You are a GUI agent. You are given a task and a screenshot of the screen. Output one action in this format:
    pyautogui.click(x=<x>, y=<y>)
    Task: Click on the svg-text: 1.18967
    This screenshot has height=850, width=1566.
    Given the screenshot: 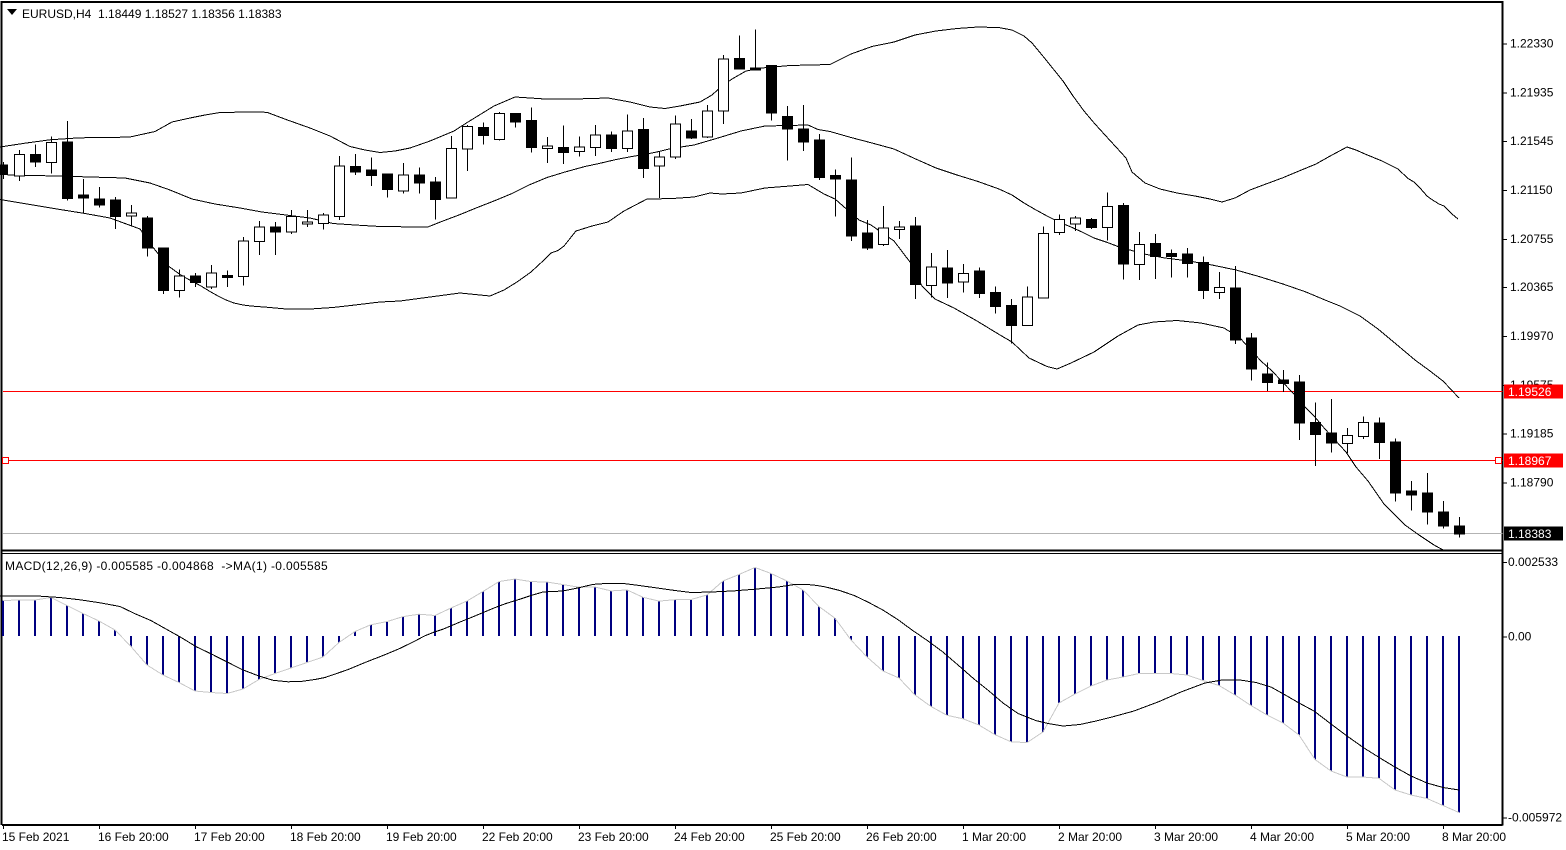 What is the action you would take?
    pyautogui.click(x=1530, y=461)
    